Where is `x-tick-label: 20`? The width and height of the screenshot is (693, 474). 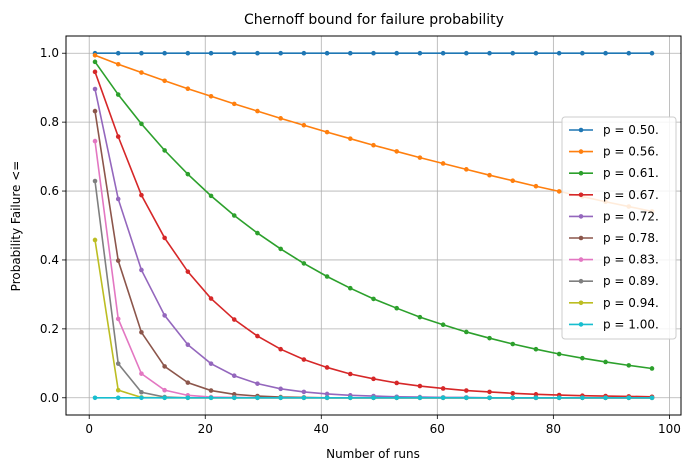
x-tick-label: 20 is located at coordinates (205, 429).